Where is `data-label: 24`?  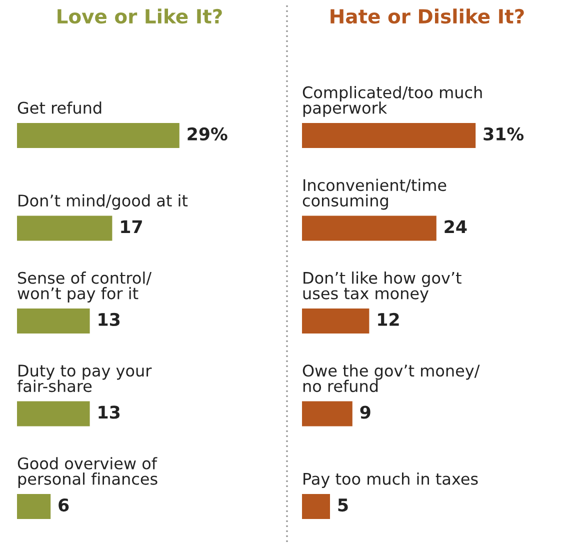
data-label: 24 is located at coordinates (455, 227).